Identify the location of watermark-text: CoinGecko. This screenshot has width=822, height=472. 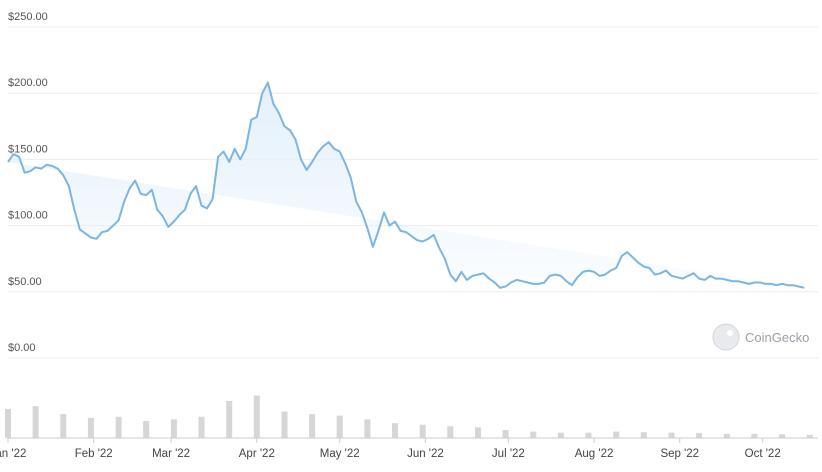
(777, 337).